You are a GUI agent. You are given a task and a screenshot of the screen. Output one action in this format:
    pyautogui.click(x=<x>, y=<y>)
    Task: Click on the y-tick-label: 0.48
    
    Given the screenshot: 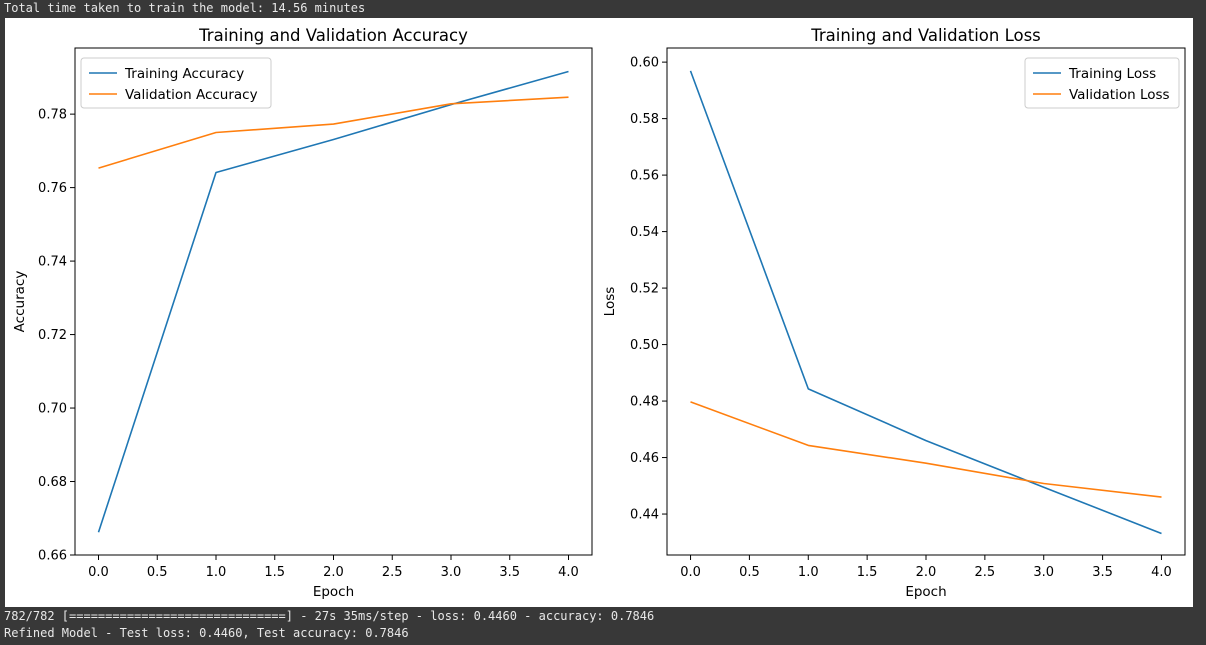 What is the action you would take?
    pyautogui.click(x=644, y=402)
    